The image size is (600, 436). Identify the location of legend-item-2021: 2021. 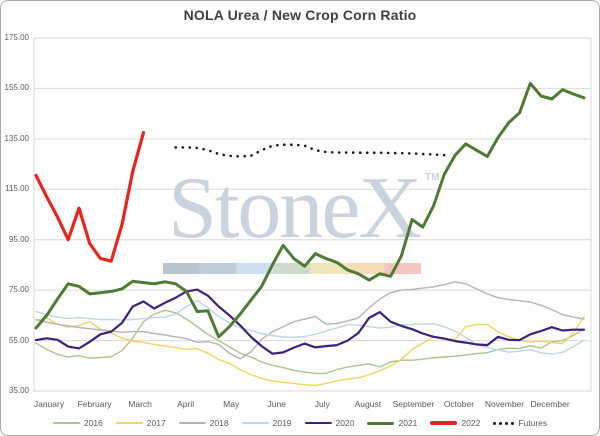
(392, 423).